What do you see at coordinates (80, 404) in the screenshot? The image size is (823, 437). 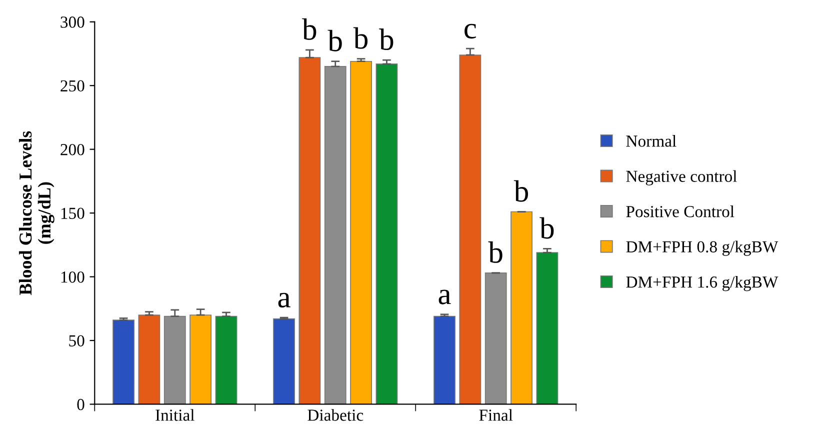 I see `y-tick-label: 0` at bounding box center [80, 404].